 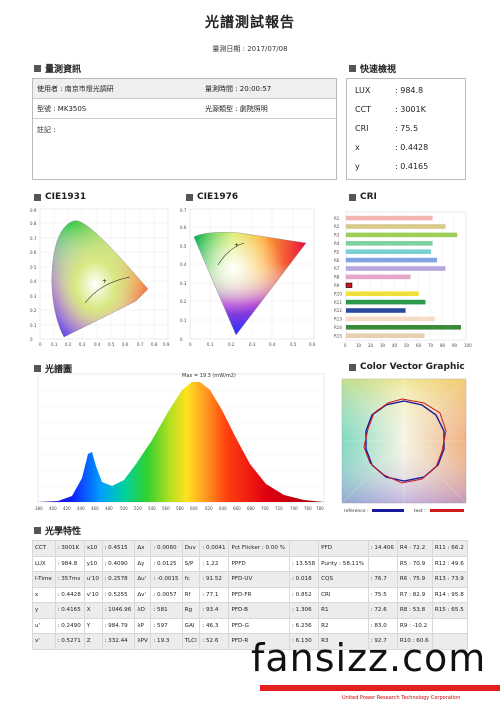 I want to click on table-cell: : 0.5255, so click(x=118, y=594).